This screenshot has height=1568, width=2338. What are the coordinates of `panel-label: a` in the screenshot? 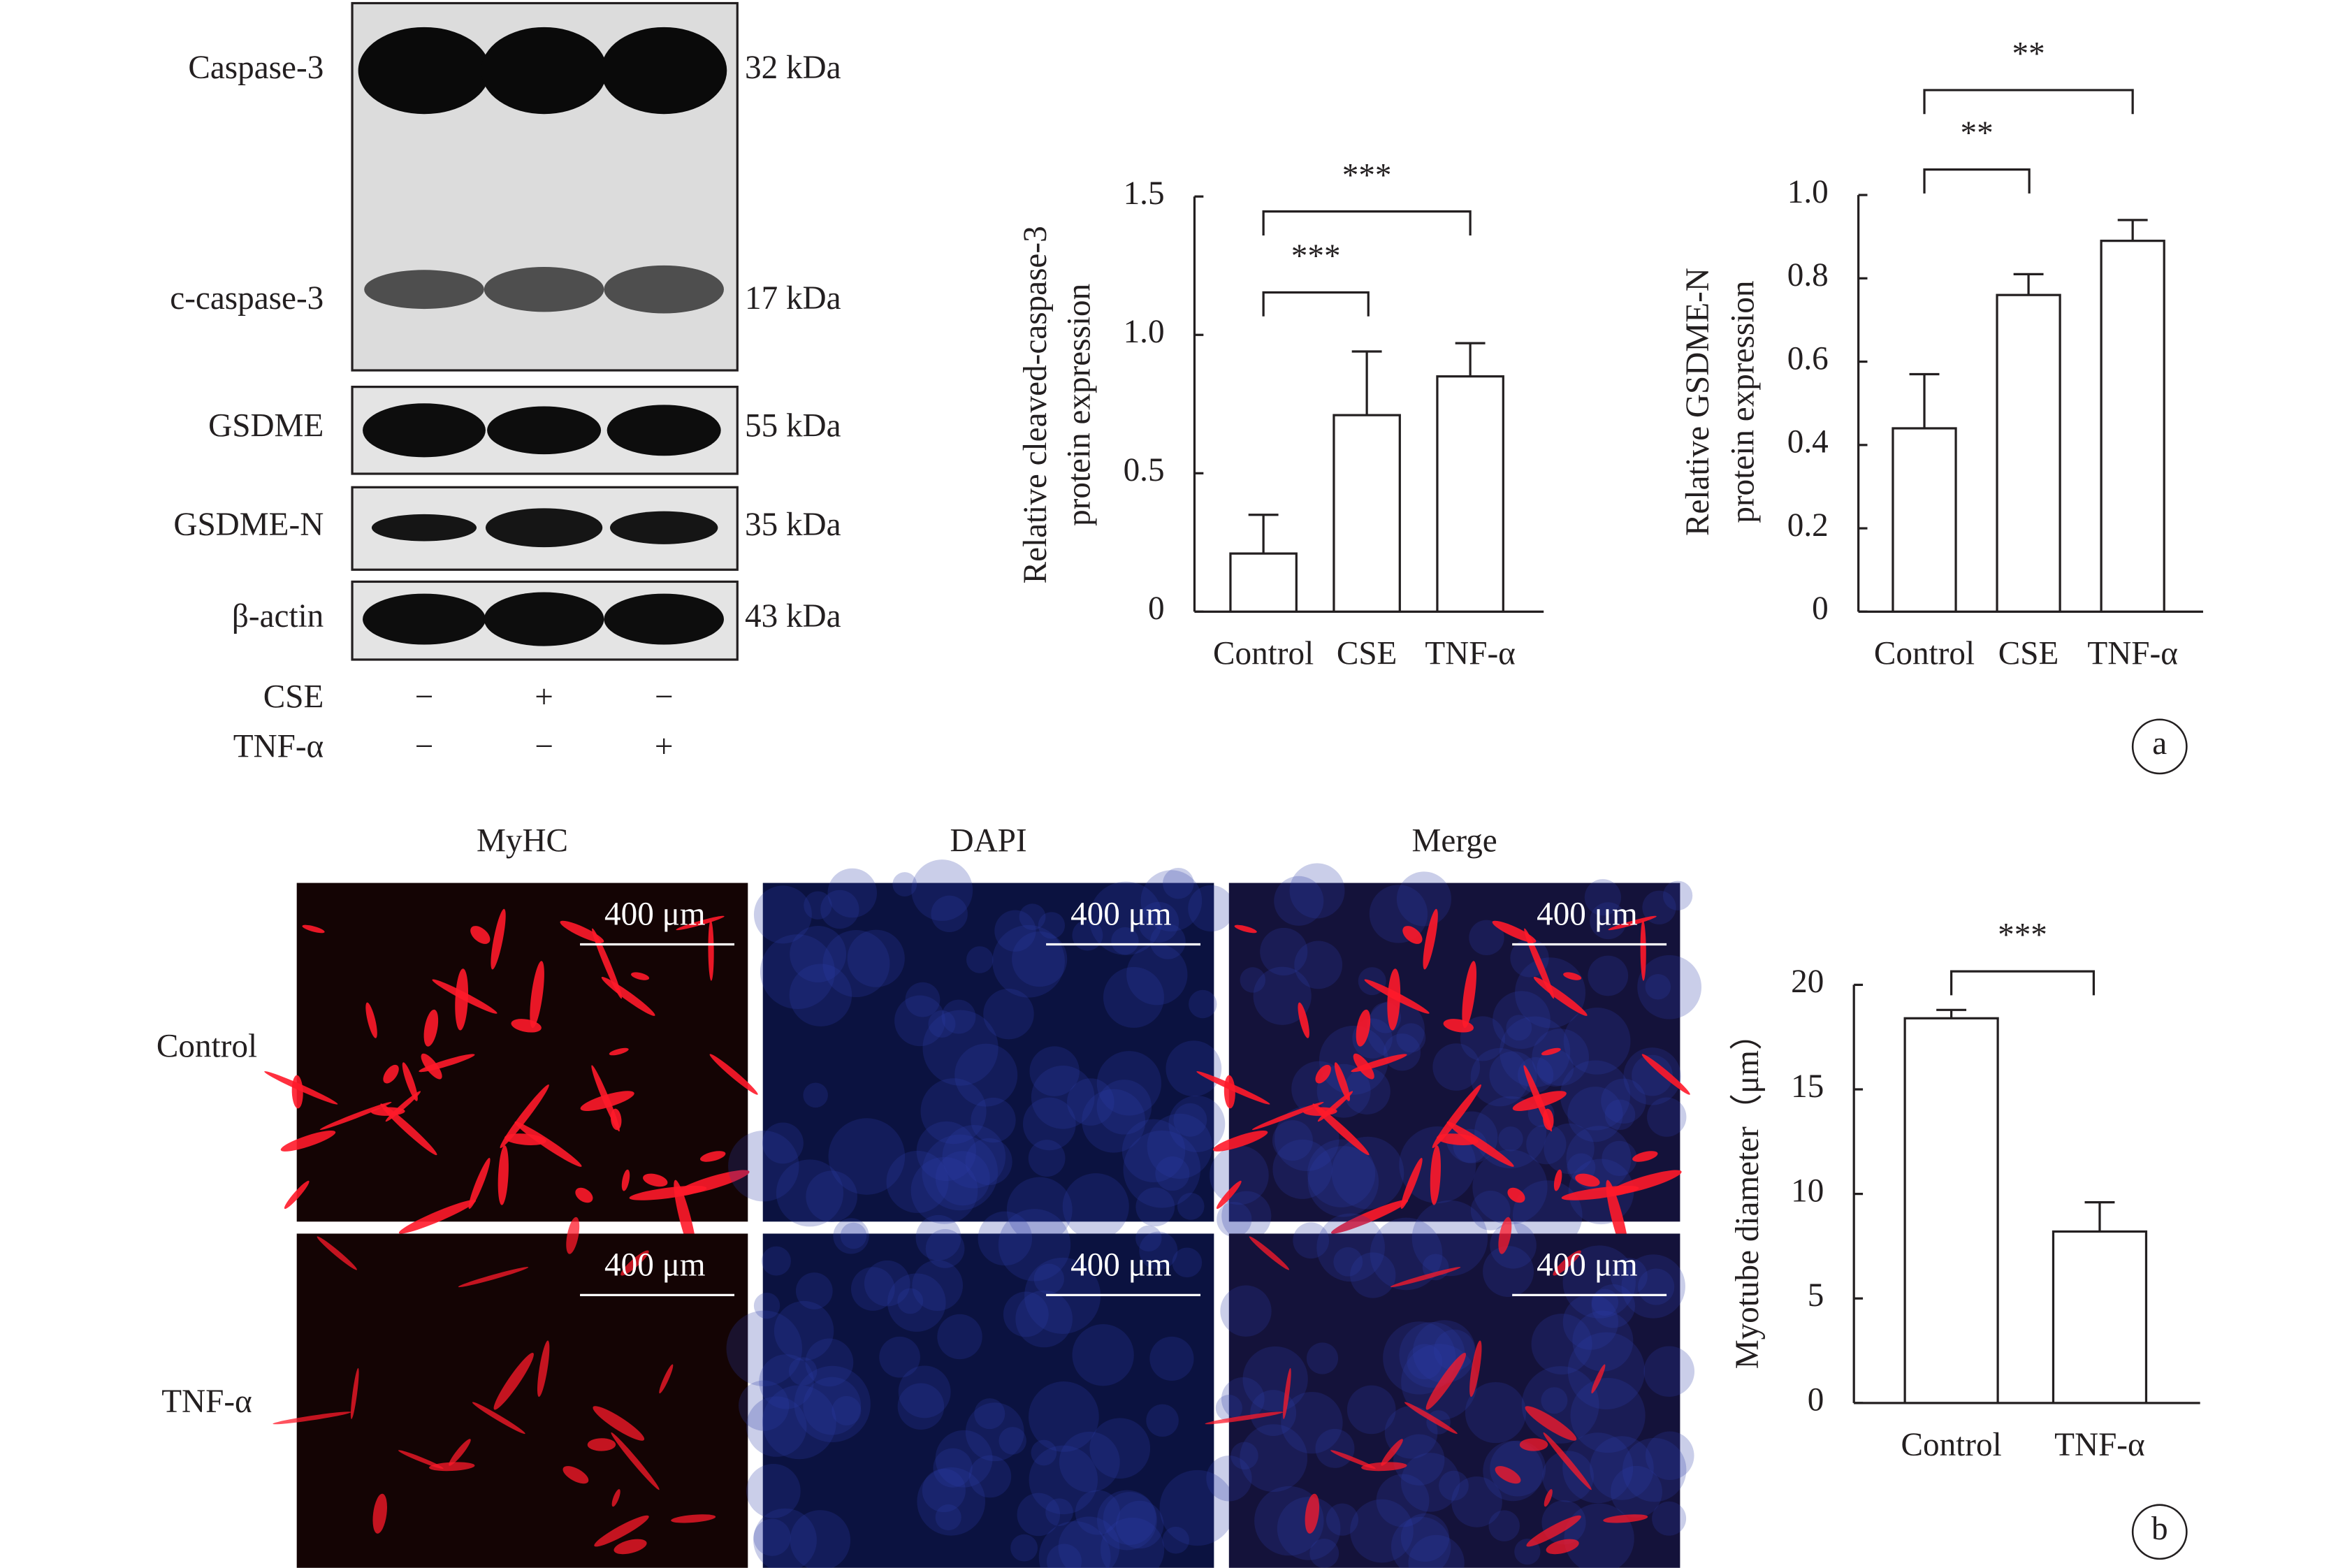 It's located at (2159, 743).